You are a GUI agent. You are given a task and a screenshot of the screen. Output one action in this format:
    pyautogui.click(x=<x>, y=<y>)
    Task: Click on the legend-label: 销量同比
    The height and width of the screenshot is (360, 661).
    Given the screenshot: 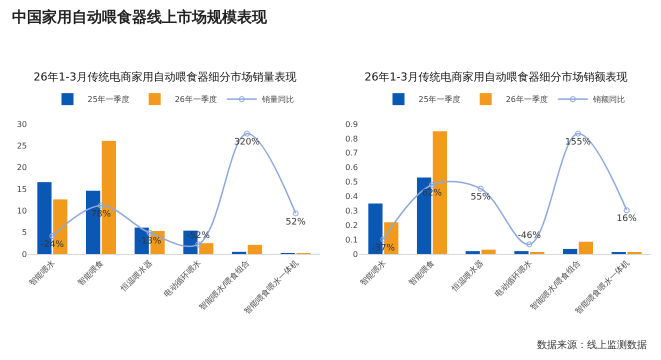 What is the action you would take?
    pyautogui.click(x=277, y=99)
    